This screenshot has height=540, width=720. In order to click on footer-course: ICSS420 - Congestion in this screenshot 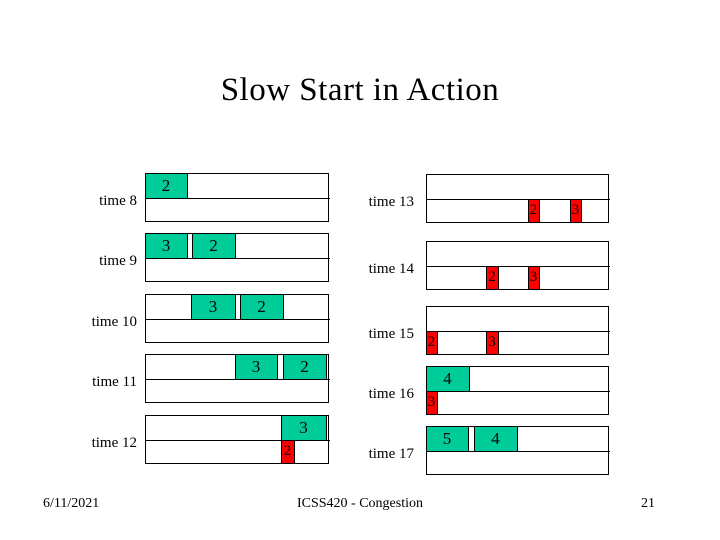, I will do `click(359, 503)`.